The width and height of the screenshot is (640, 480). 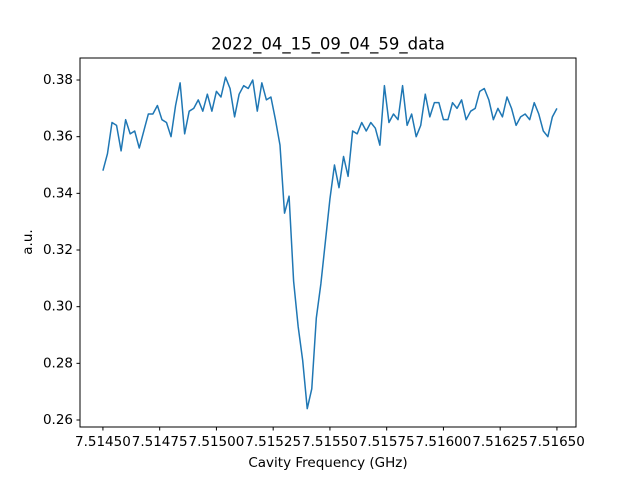 I want to click on y-axis-label: a.u., so click(x=28, y=241).